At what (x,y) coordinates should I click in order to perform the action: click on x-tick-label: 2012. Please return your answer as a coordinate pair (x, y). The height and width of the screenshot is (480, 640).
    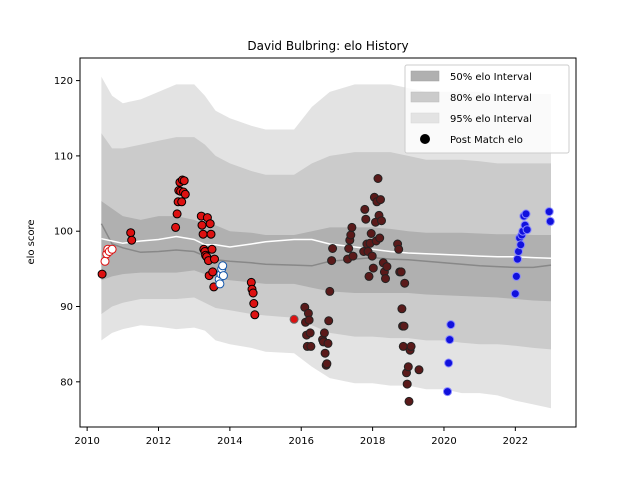
    Looking at the image, I should click on (158, 441).